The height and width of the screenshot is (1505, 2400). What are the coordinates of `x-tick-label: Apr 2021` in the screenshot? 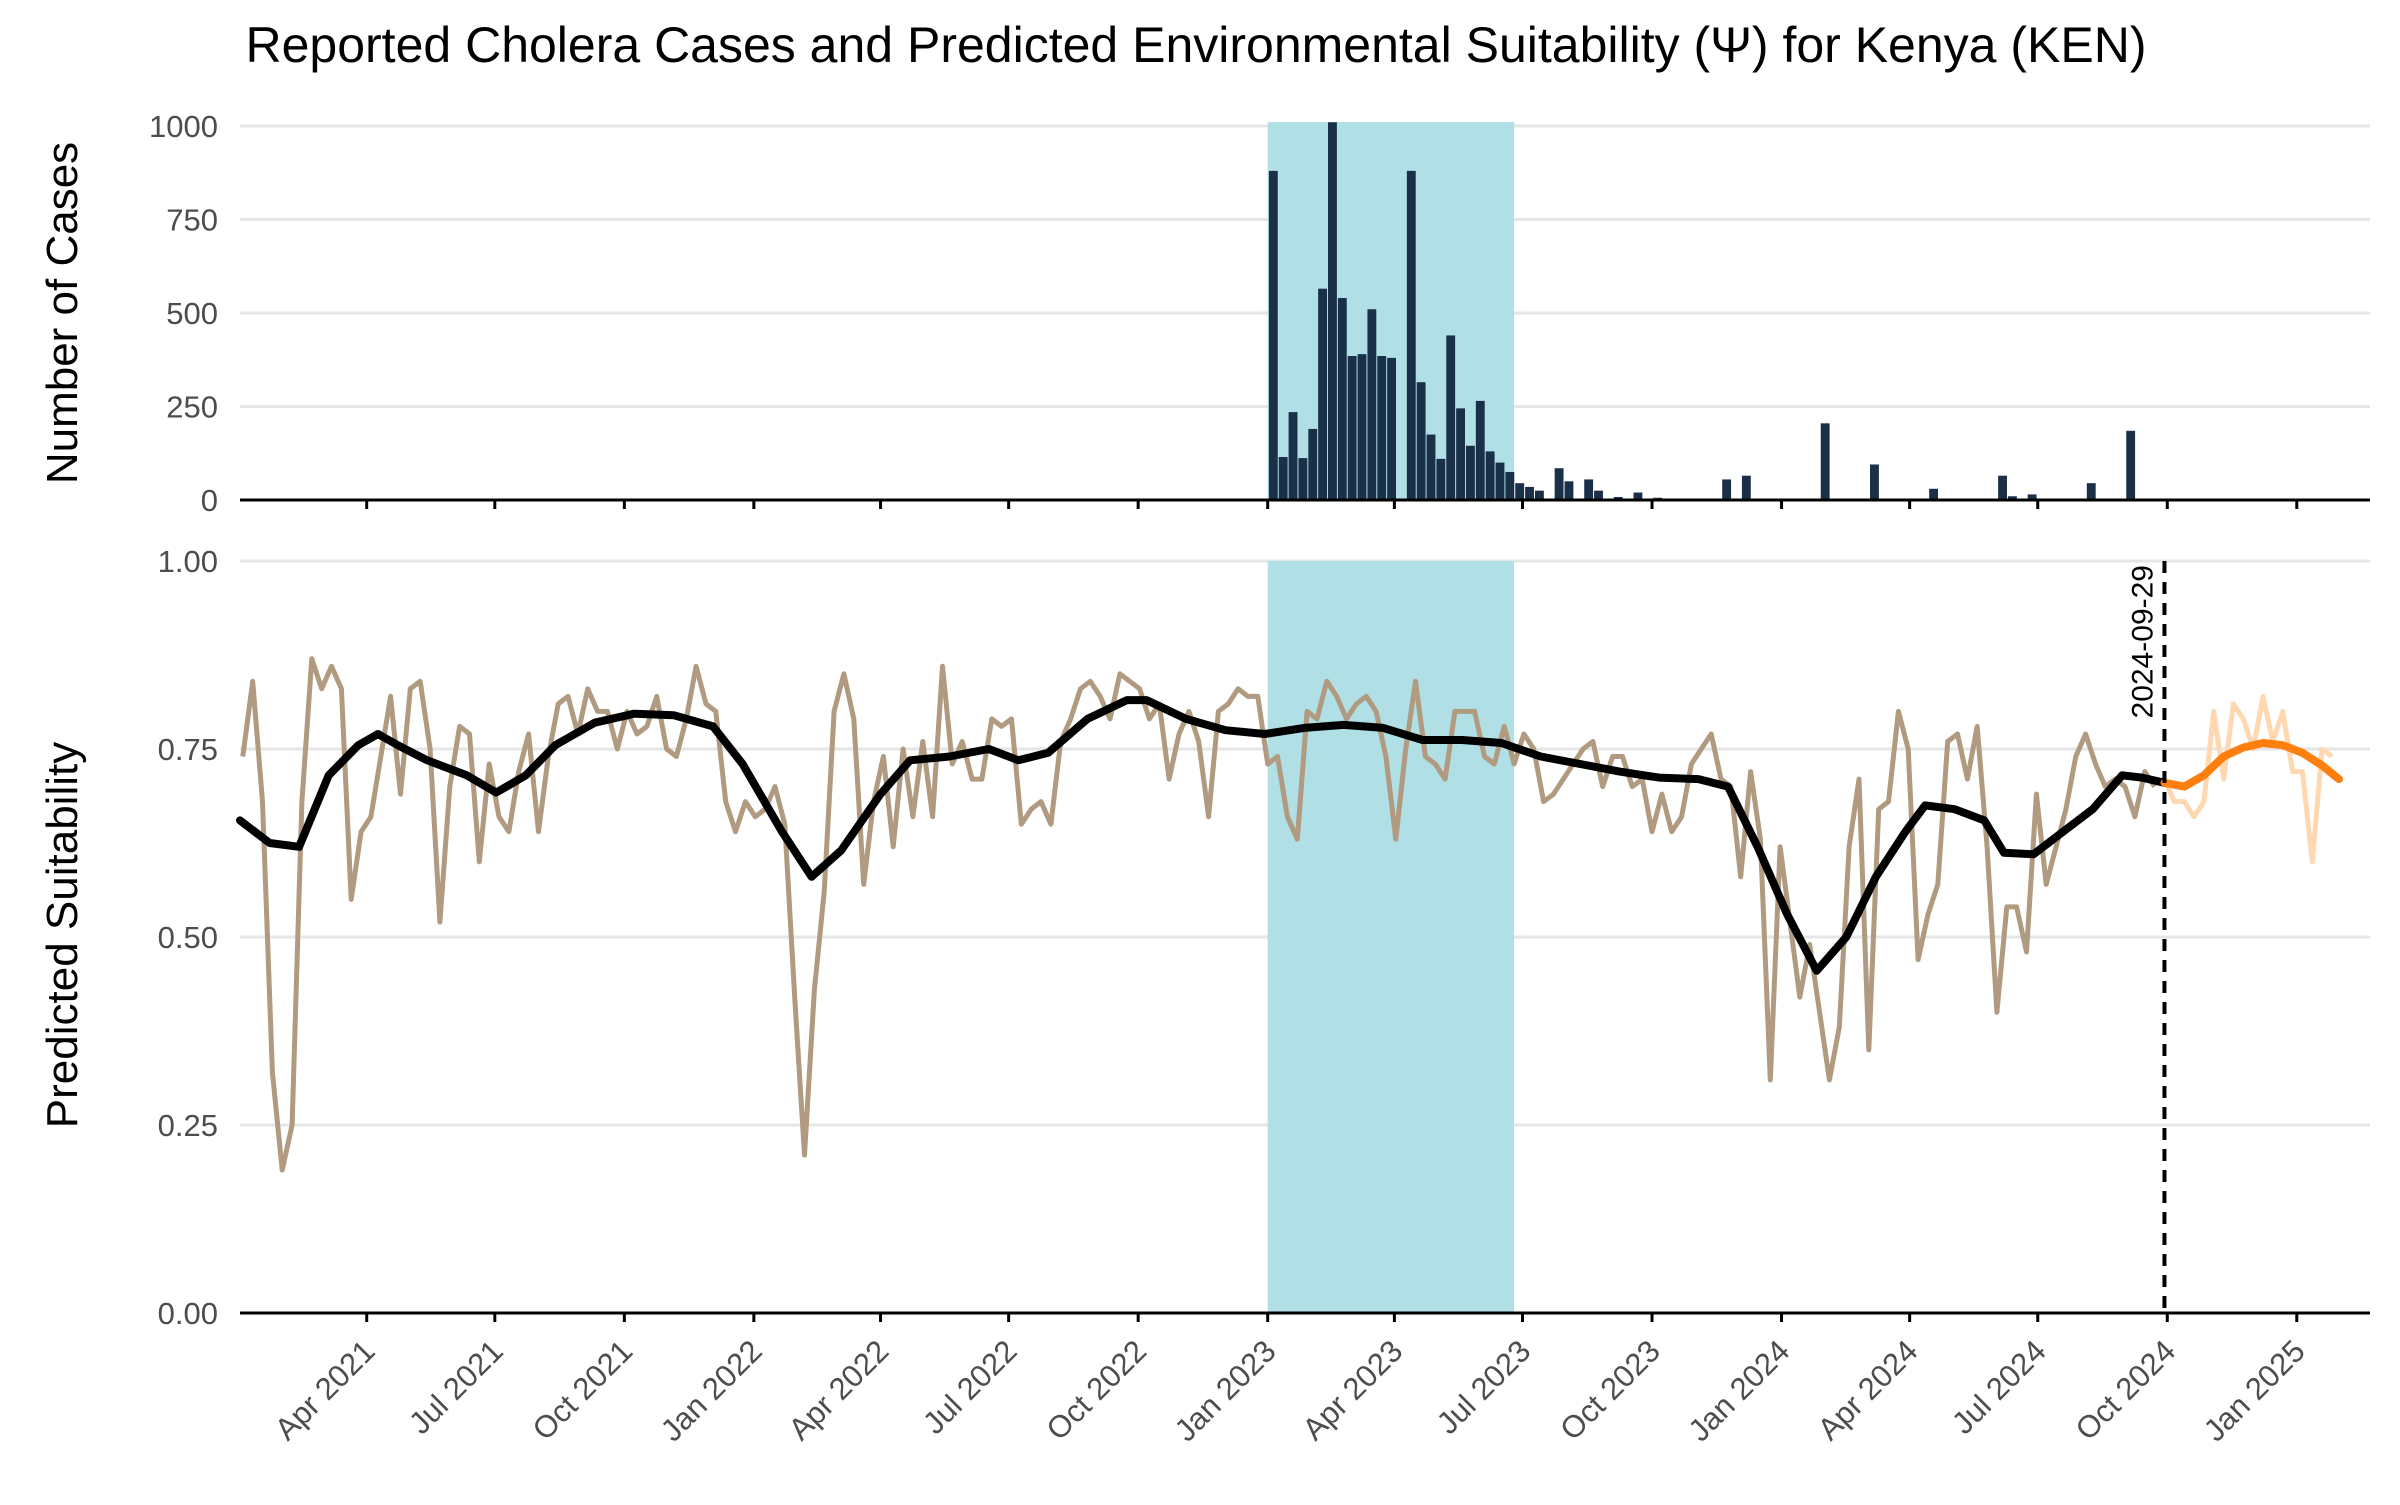 It's located at (325, 1390).